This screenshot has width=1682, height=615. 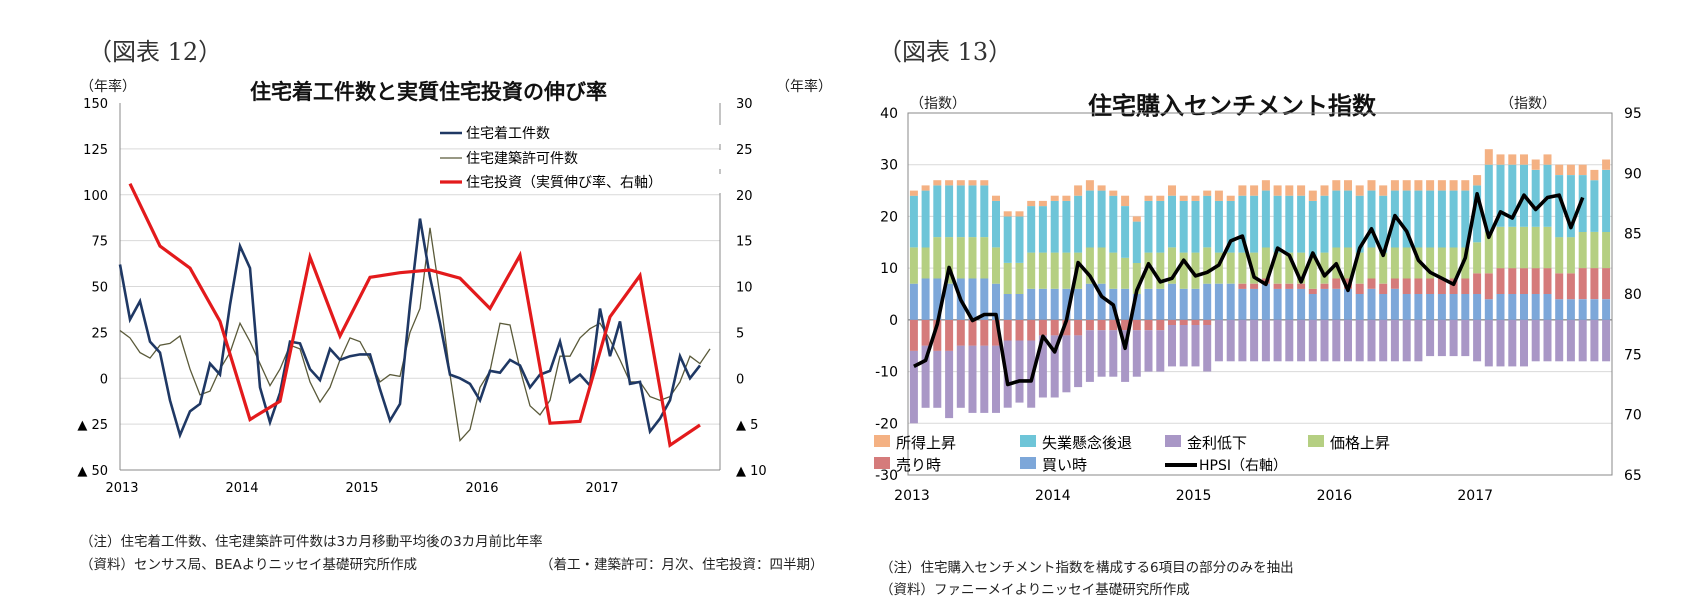 What do you see at coordinates (410, 329) in the screenshot?
I see `series-line-housing-starts` at bounding box center [410, 329].